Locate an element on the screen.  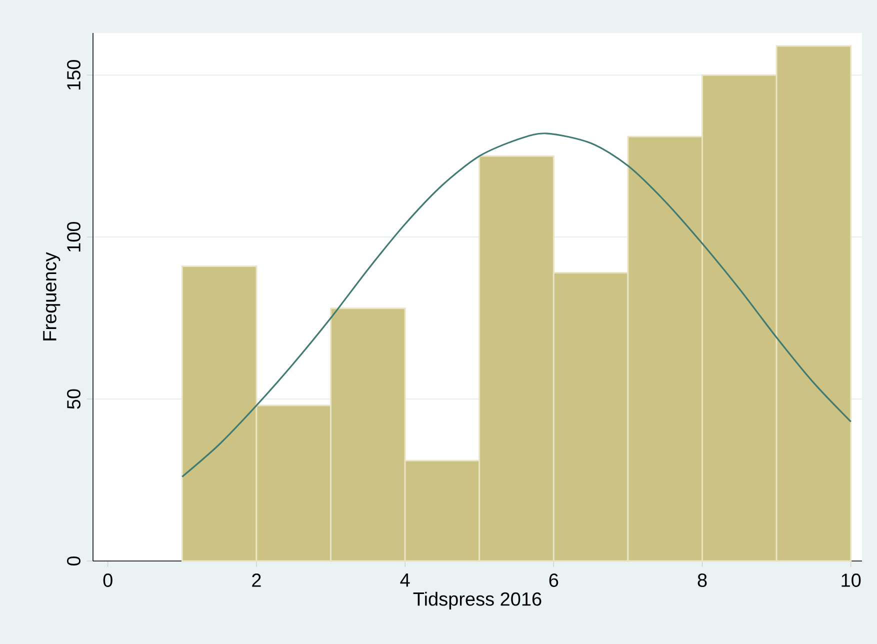
x-axis-title: Tidspress 2016 is located at coordinates (477, 601).